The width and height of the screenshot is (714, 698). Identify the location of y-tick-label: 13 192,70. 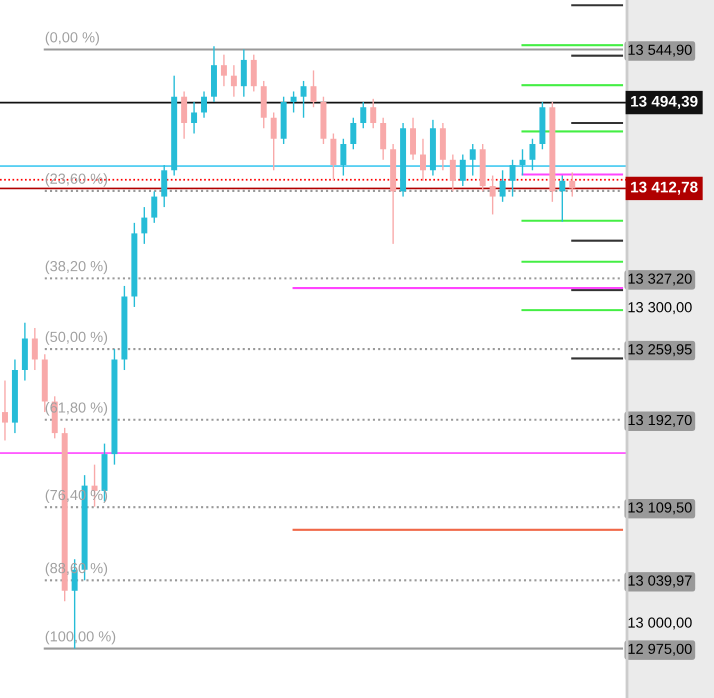
(660, 420).